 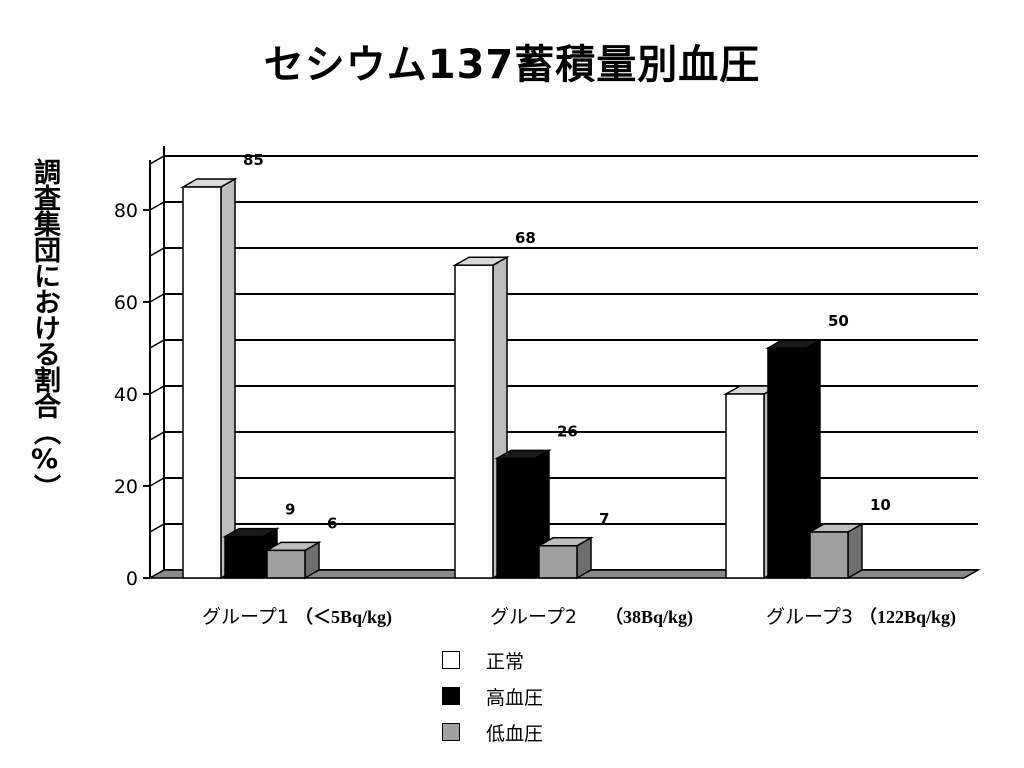 What do you see at coordinates (126, 395) in the screenshot?
I see `y-tick-label: 40` at bounding box center [126, 395].